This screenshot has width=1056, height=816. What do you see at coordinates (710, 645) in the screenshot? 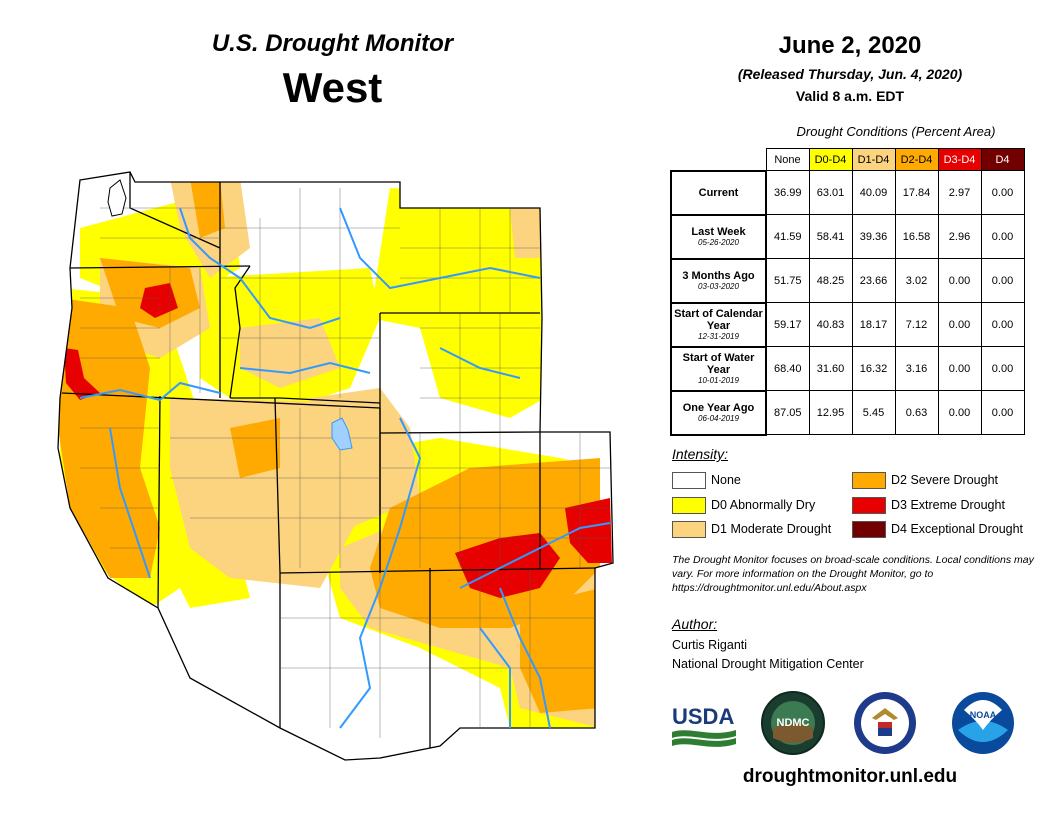
I see `author-name: Curtis Riganti` at bounding box center [710, 645].